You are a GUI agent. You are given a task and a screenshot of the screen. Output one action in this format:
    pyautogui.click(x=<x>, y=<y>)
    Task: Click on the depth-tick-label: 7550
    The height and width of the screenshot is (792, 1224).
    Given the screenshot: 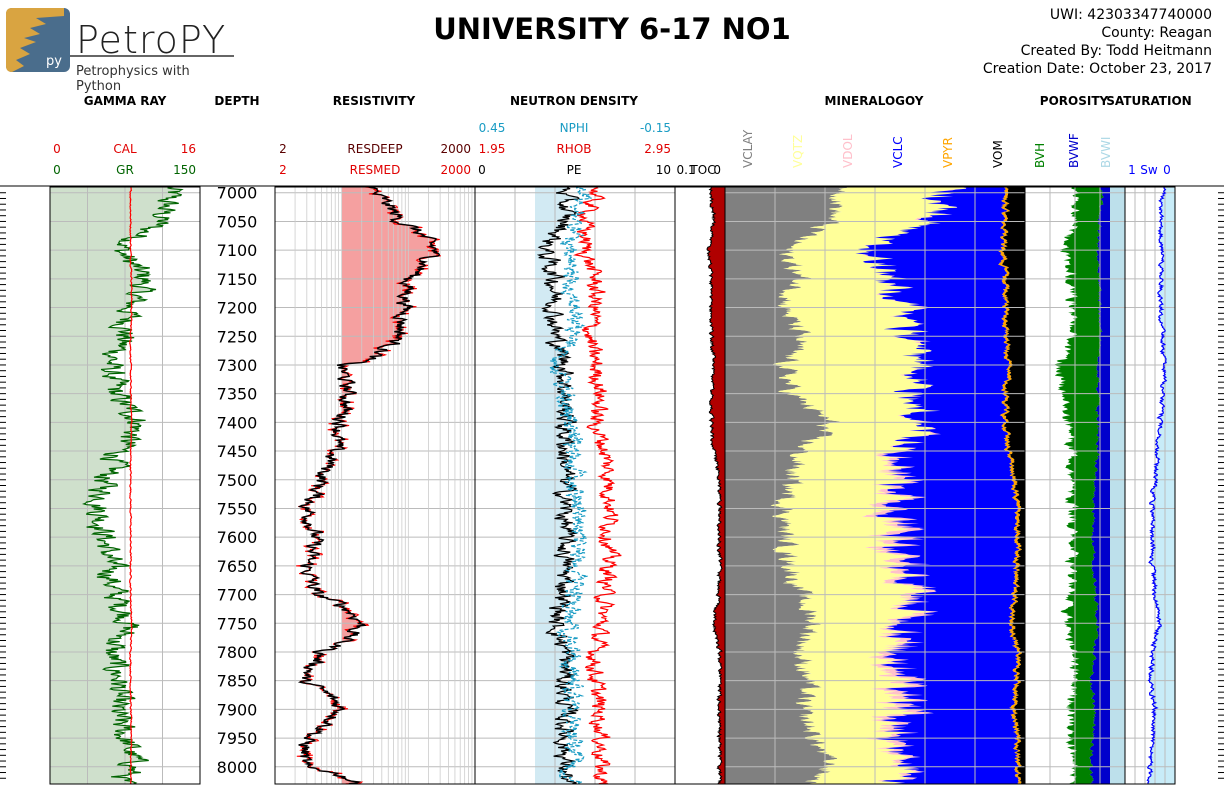 What is the action you would take?
    pyautogui.click(x=237, y=508)
    